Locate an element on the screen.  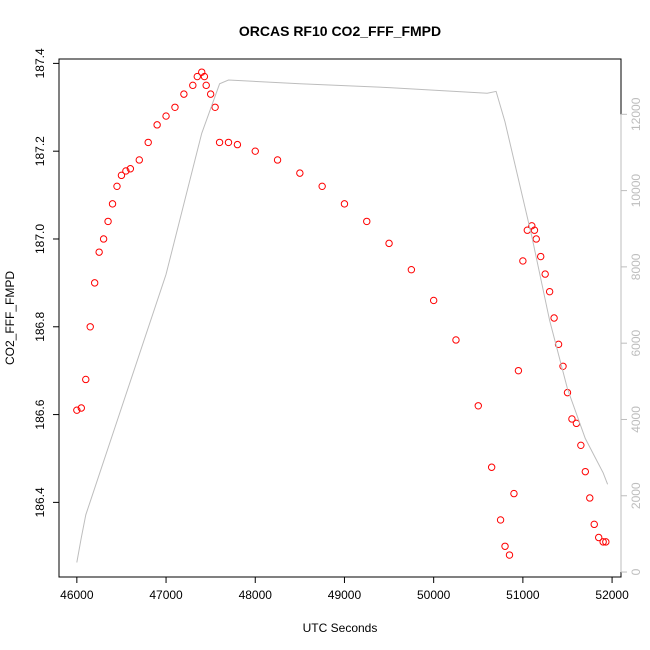
x-axis-label: UTC Seconds is located at coordinates (340, 628).